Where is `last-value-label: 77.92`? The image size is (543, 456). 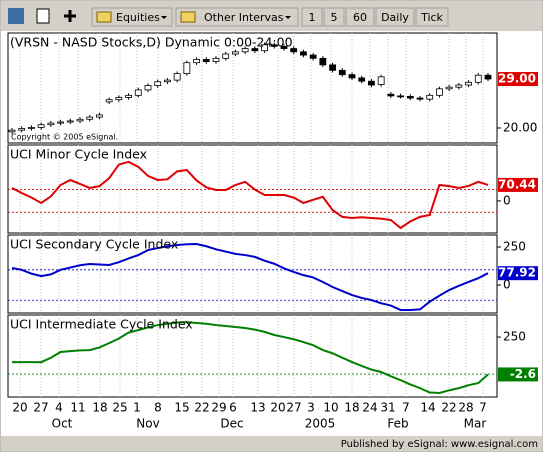 last-value-label: 77.92 is located at coordinates (517, 273).